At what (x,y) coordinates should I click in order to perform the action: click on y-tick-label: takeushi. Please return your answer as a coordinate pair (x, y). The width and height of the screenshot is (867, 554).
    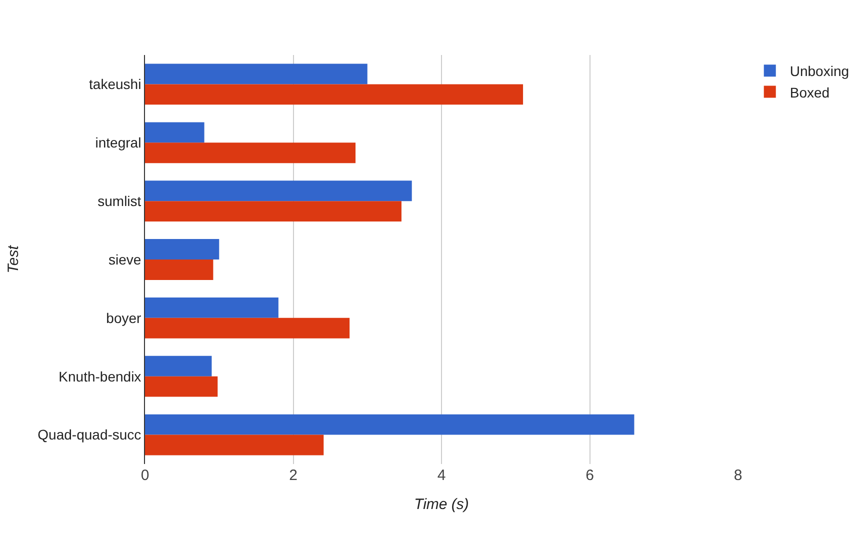
    Looking at the image, I should click on (115, 84).